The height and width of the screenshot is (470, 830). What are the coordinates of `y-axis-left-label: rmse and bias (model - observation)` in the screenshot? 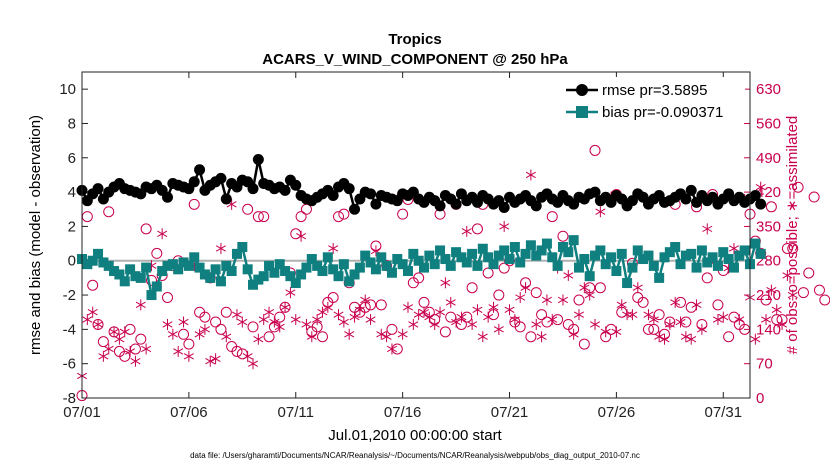 It's located at (35, 235).